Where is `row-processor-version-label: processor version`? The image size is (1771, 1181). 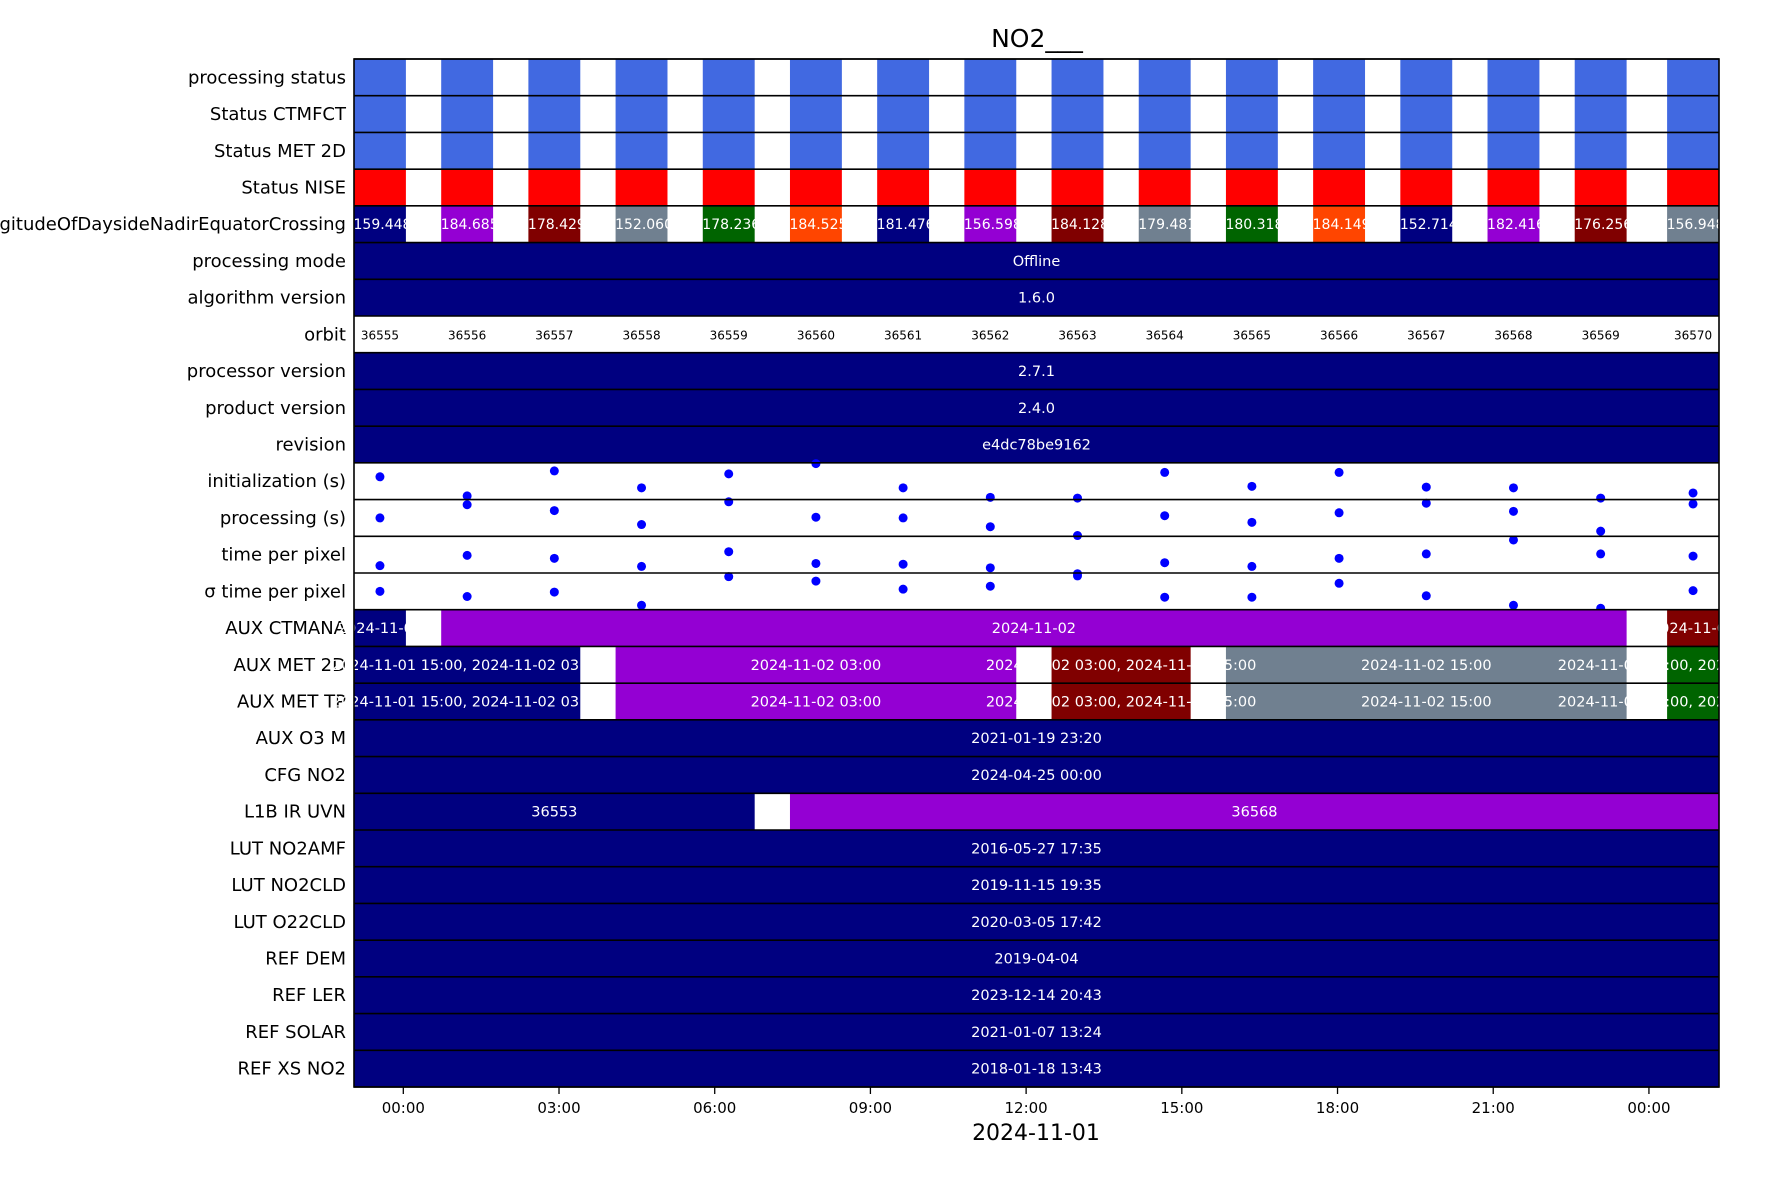 row-processor-version-label: processor version is located at coordinates (266, 371).